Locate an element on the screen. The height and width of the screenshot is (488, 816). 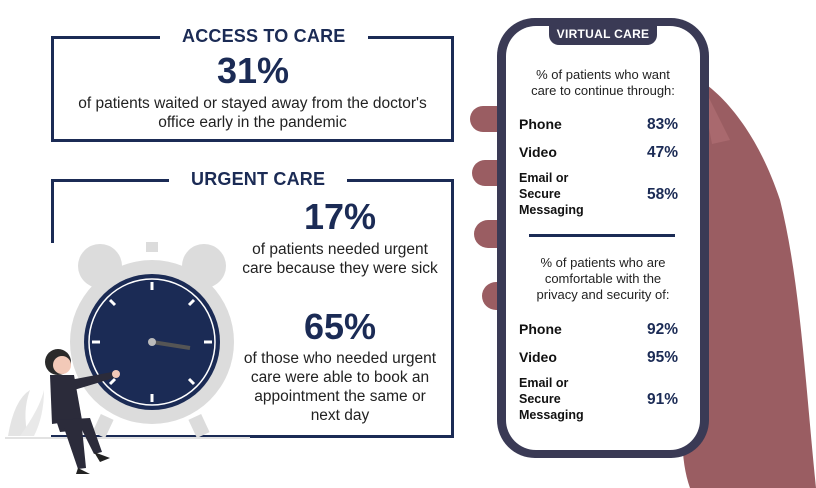
person-illustration is located at coordinates (82, 411).